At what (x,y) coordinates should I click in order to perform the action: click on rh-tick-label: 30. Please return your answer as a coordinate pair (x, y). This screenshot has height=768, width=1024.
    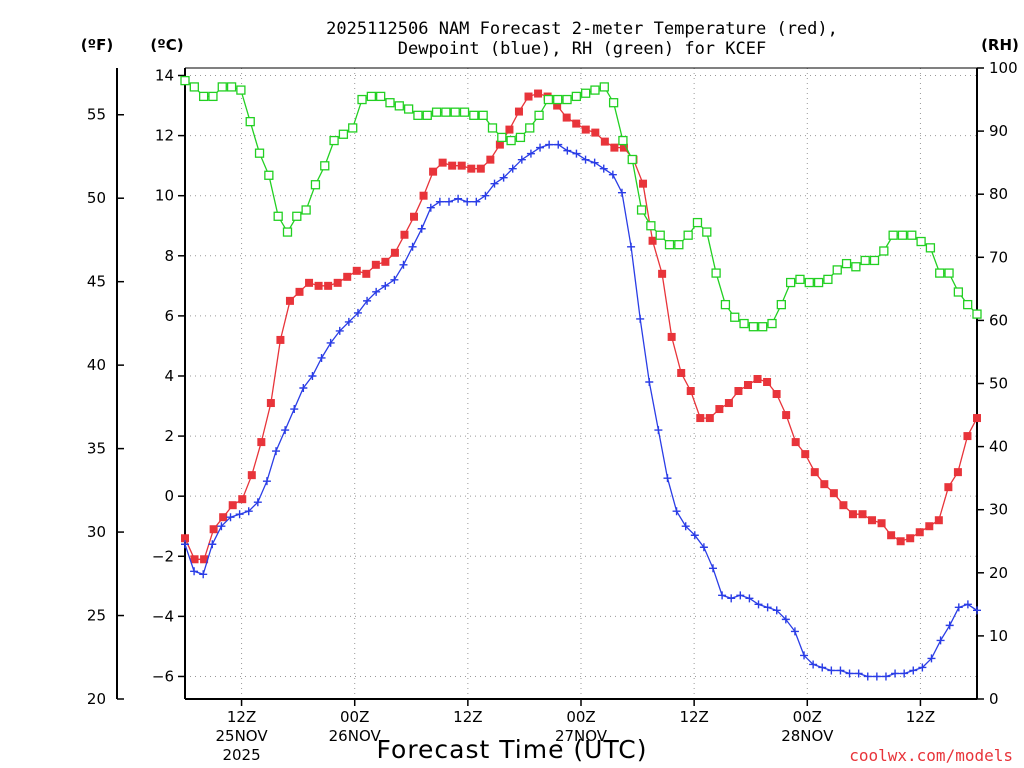
    Looking at the image, I should click on (998, 510).